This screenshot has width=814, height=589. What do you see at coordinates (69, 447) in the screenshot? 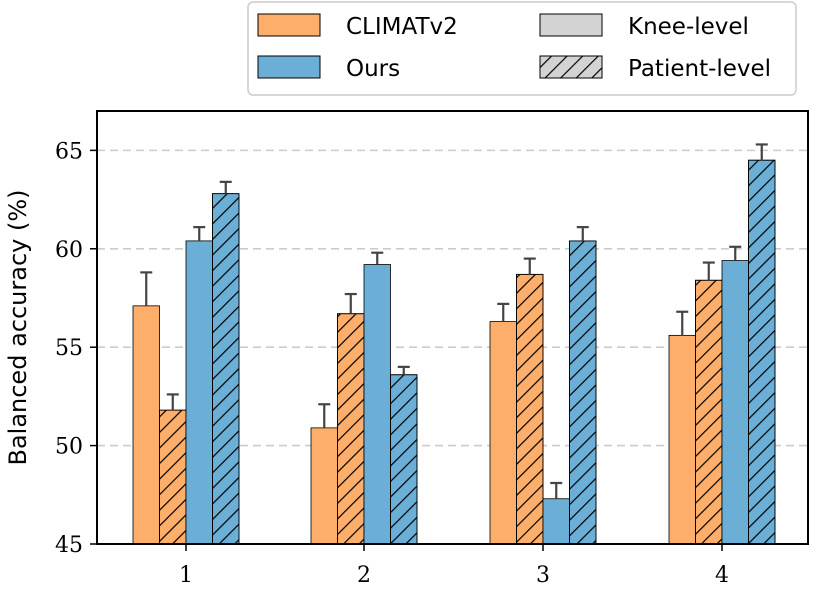
I see `y-tick-label: 50` at bounding box center [69, 447].